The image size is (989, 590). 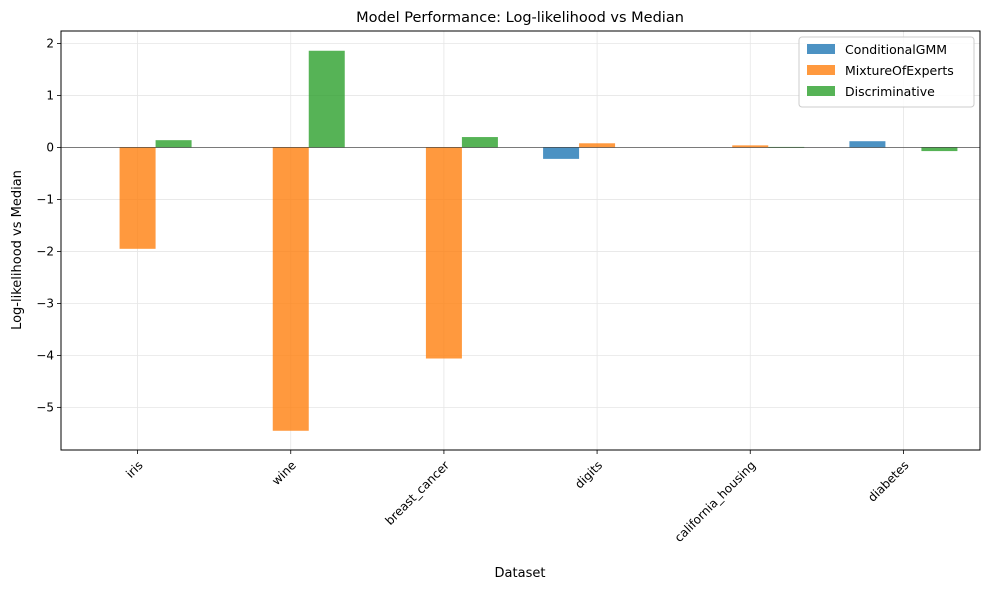 What do you see at coordinates (715, 501) in the screenshot?
I see `x-tick-label: california_housing` at bounding box center [715, 501].